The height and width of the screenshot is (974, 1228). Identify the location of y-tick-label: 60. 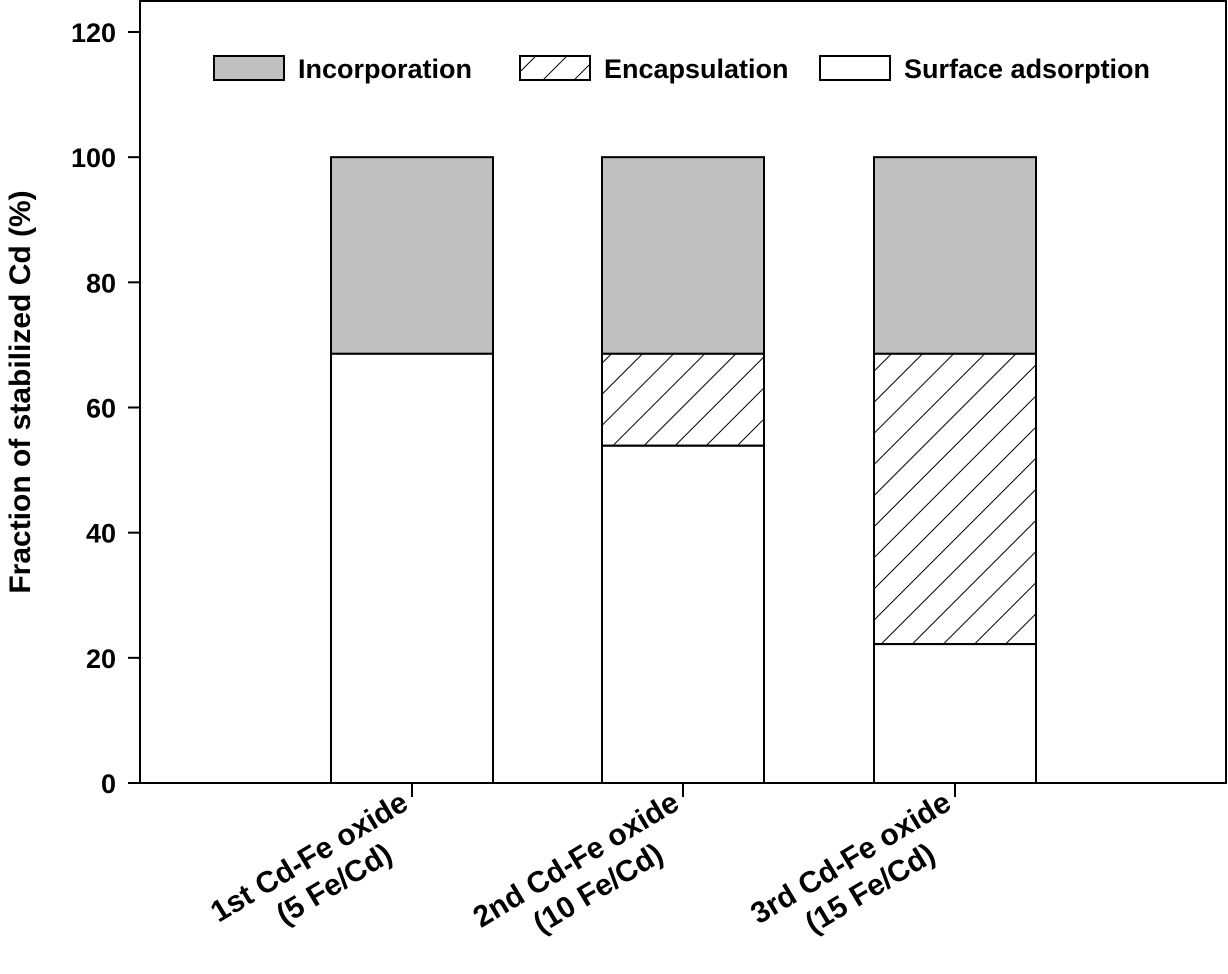
(101, 409).